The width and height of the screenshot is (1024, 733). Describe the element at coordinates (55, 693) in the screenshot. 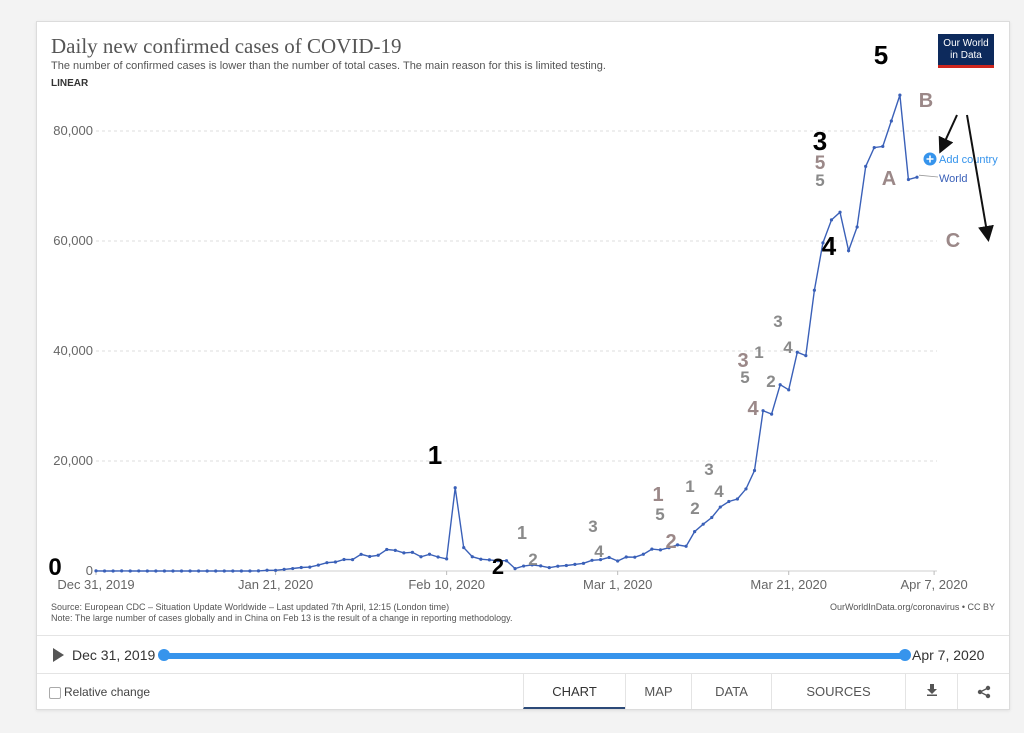

I see `relative-change-checkbox` at that location.